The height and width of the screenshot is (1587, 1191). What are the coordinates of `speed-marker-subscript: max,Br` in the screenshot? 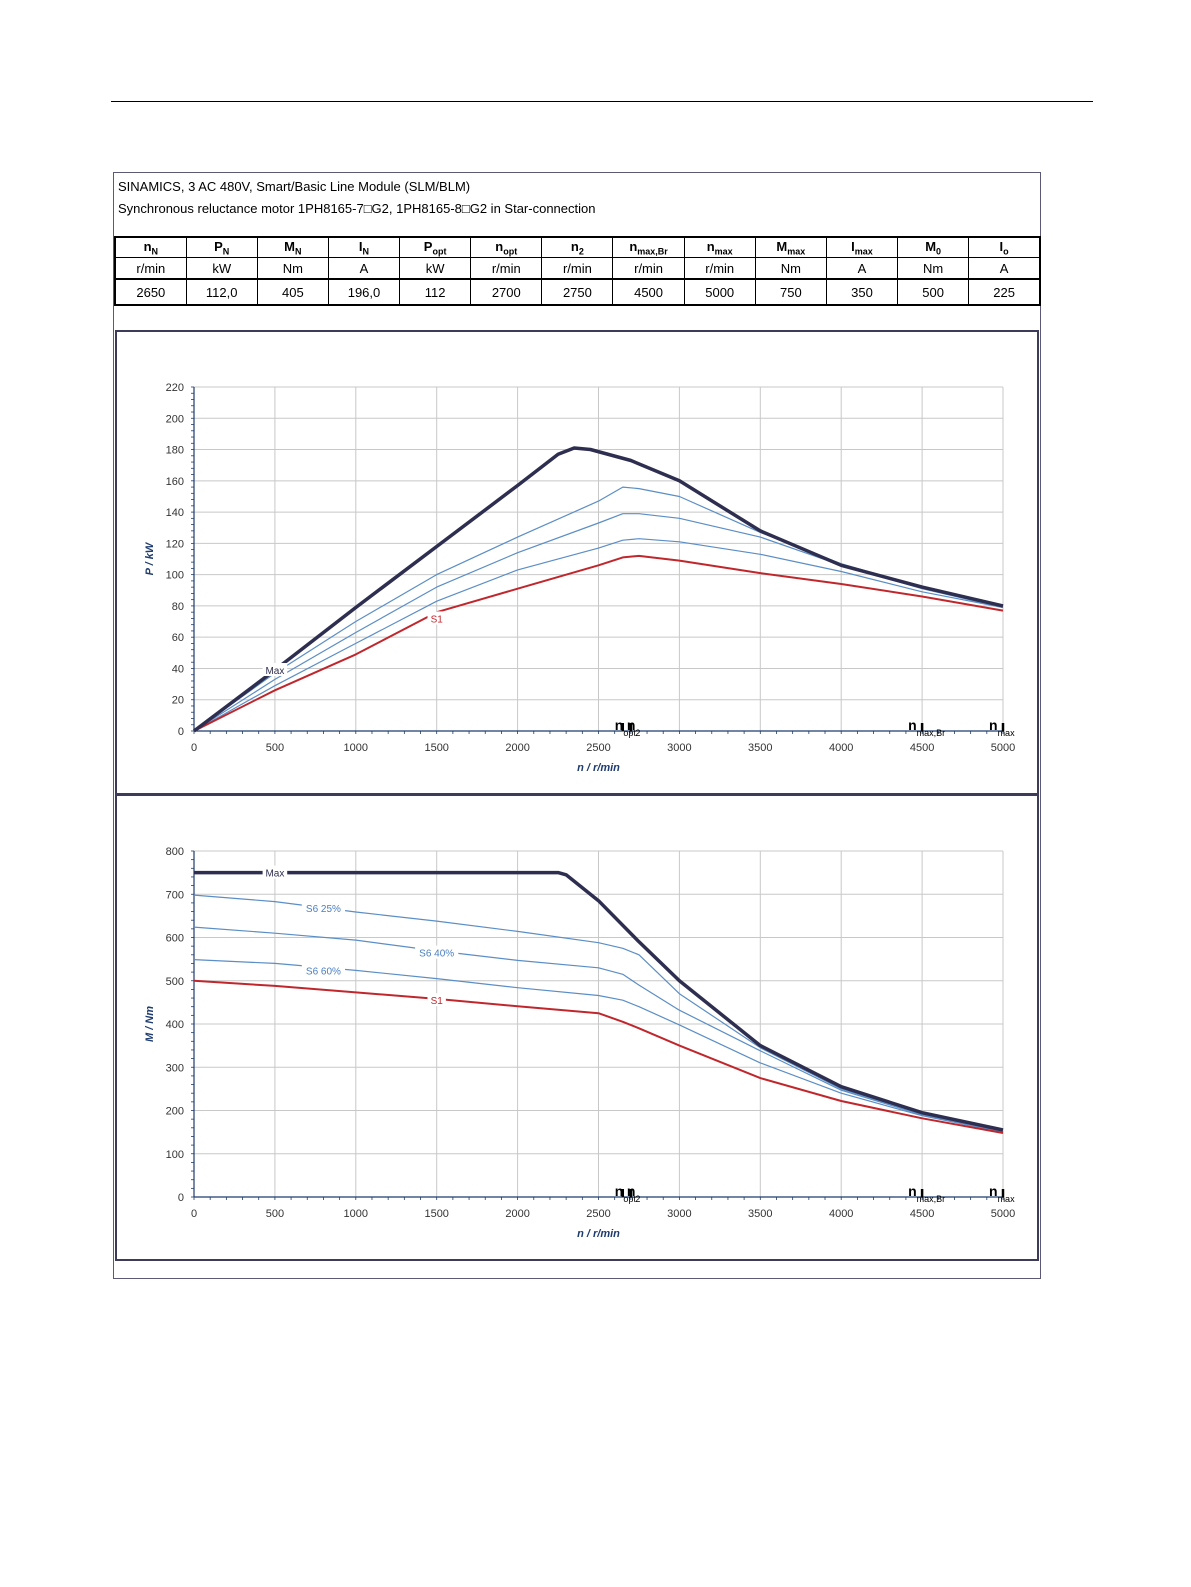 It's located at (931, 1199).